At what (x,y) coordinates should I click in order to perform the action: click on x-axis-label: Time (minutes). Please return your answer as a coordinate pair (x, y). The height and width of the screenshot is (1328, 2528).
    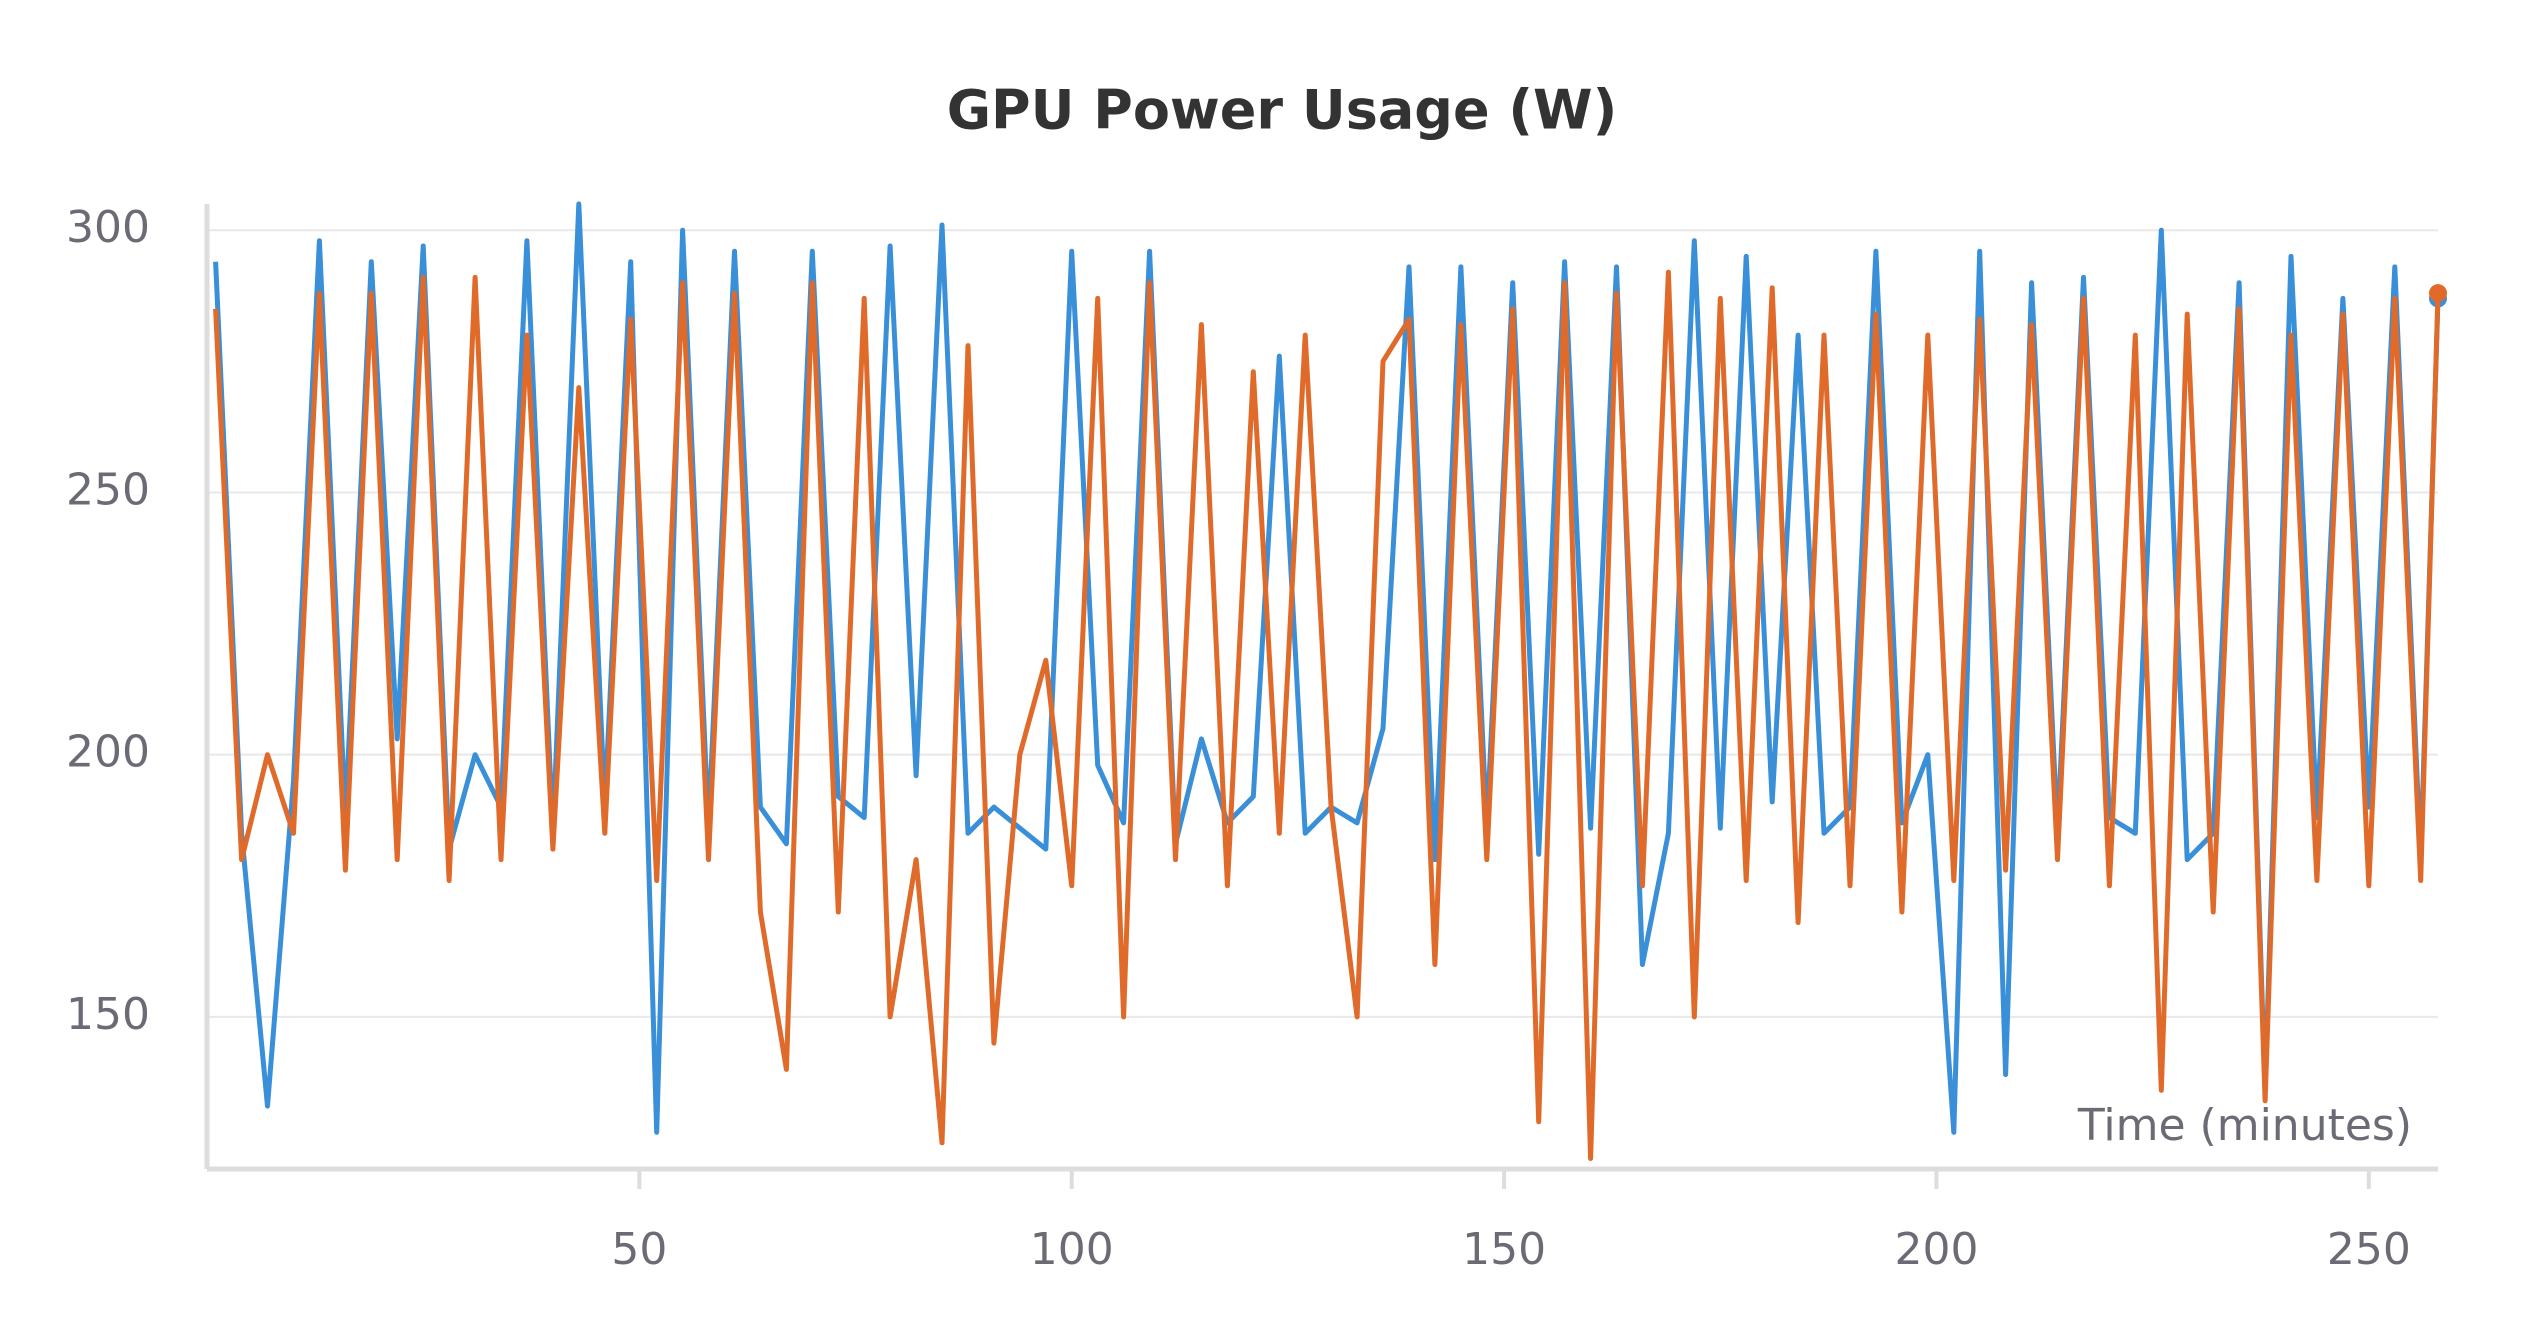
    Looking at the image, I should click on (2244, 1125).